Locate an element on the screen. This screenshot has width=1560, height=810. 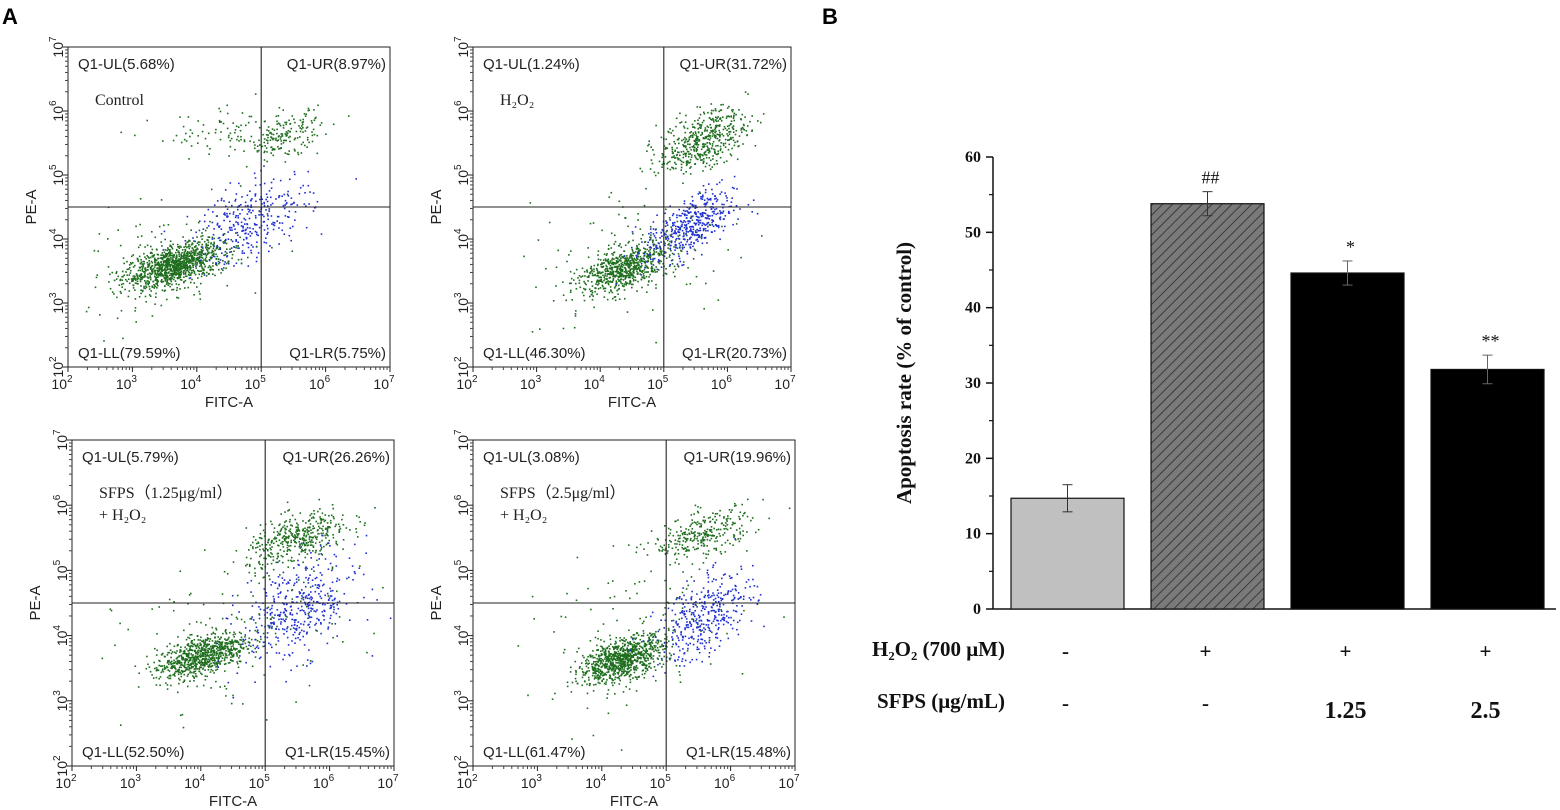
quadrant-ur-label: Q1-UR(31.72%) is located at coordinates (733, 64).